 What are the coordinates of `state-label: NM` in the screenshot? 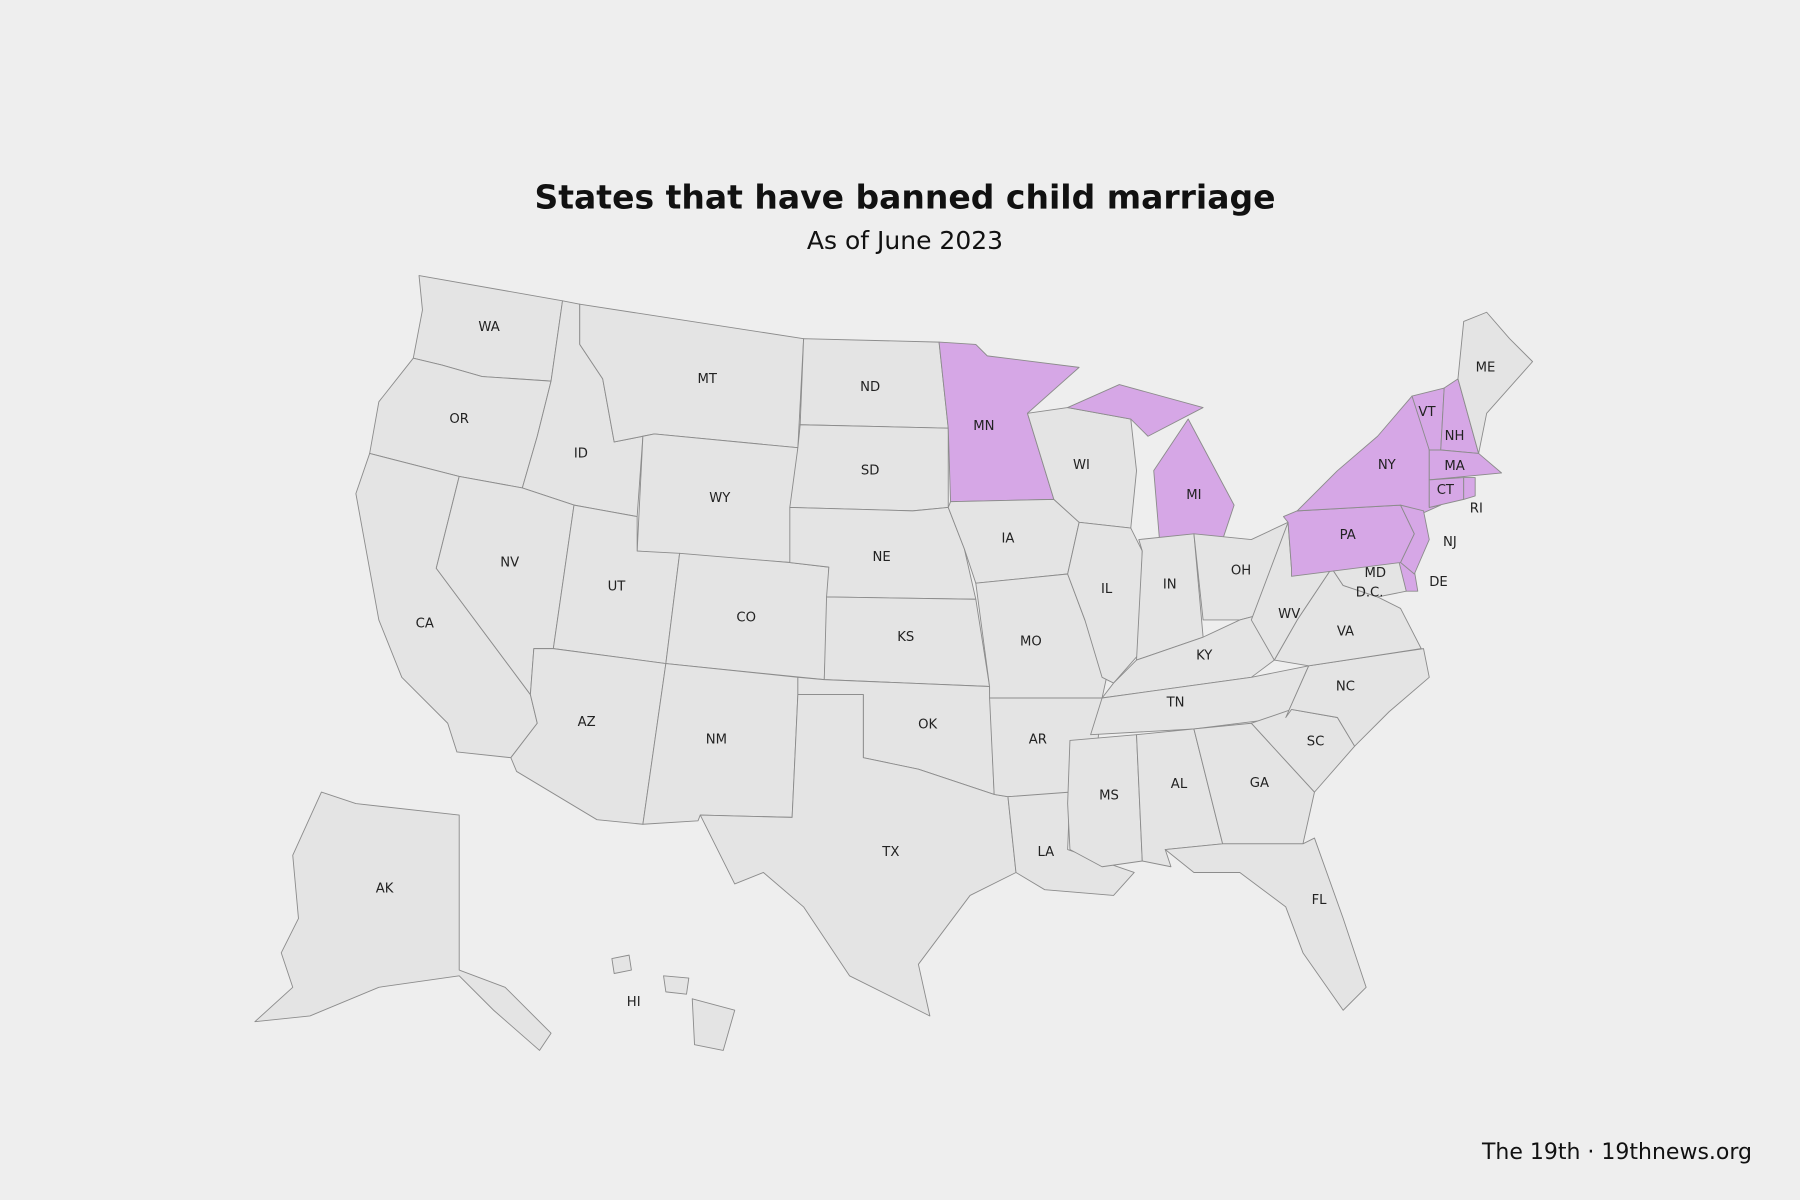 It's located at (716, 739).